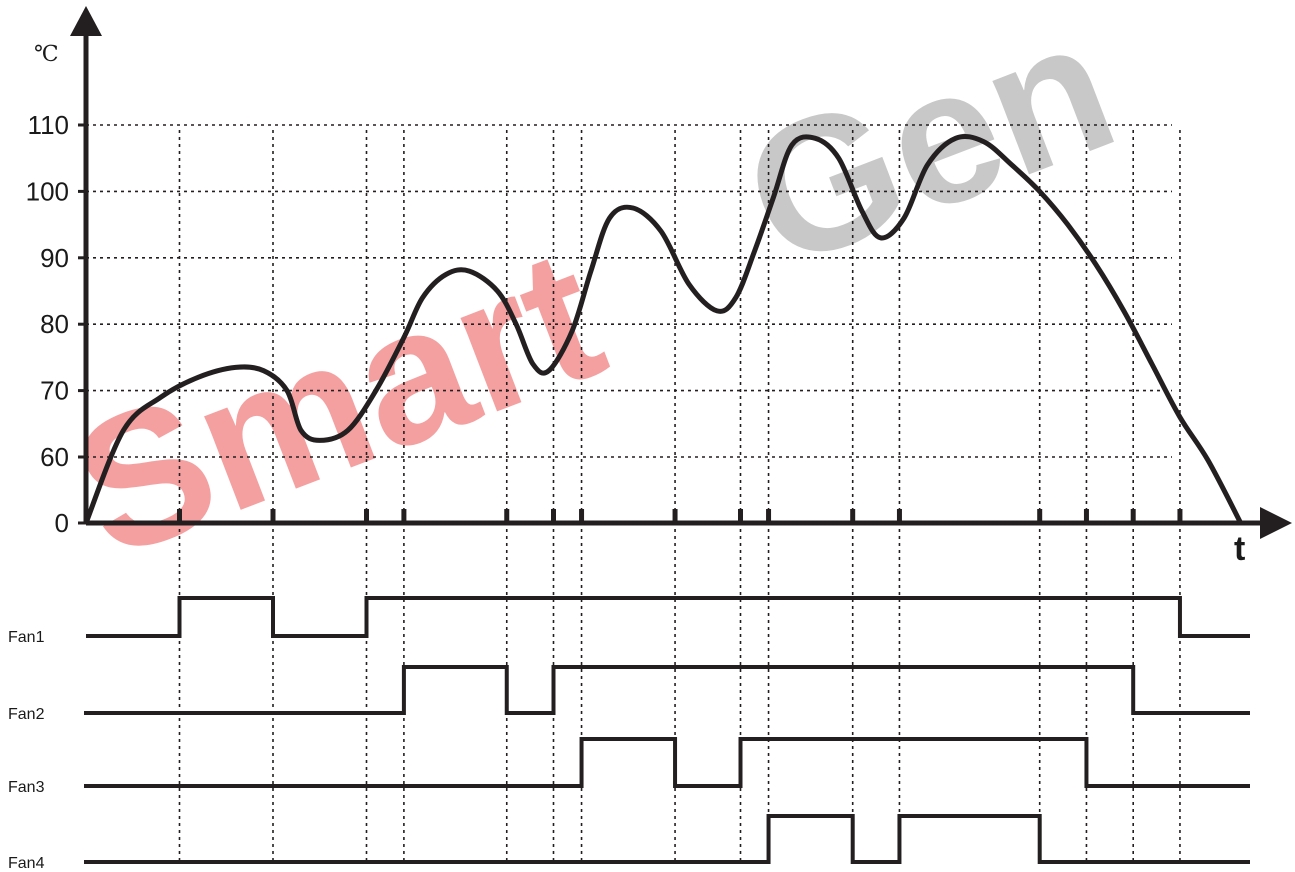 This screenshot has width=1295, height=872. What do you see at coordinates (667, 690) in the screenshot?
I see `fan-waveform-fan2` at bounding box center [667, 690].